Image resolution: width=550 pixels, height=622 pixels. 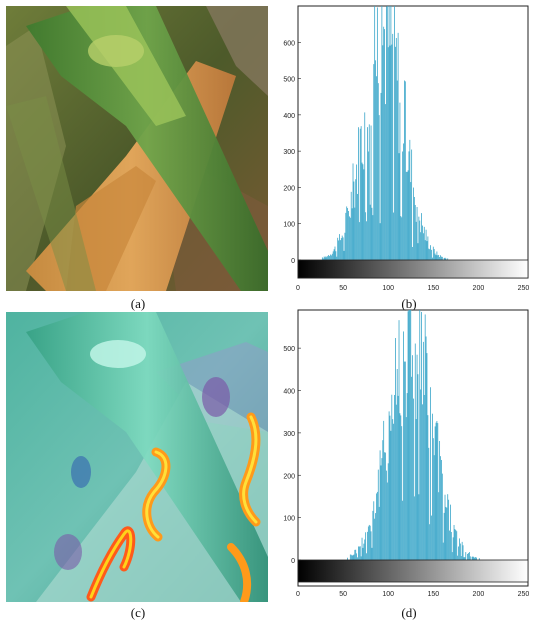 I want to click on x-tick-label: 100, so click(x=388, y=288).